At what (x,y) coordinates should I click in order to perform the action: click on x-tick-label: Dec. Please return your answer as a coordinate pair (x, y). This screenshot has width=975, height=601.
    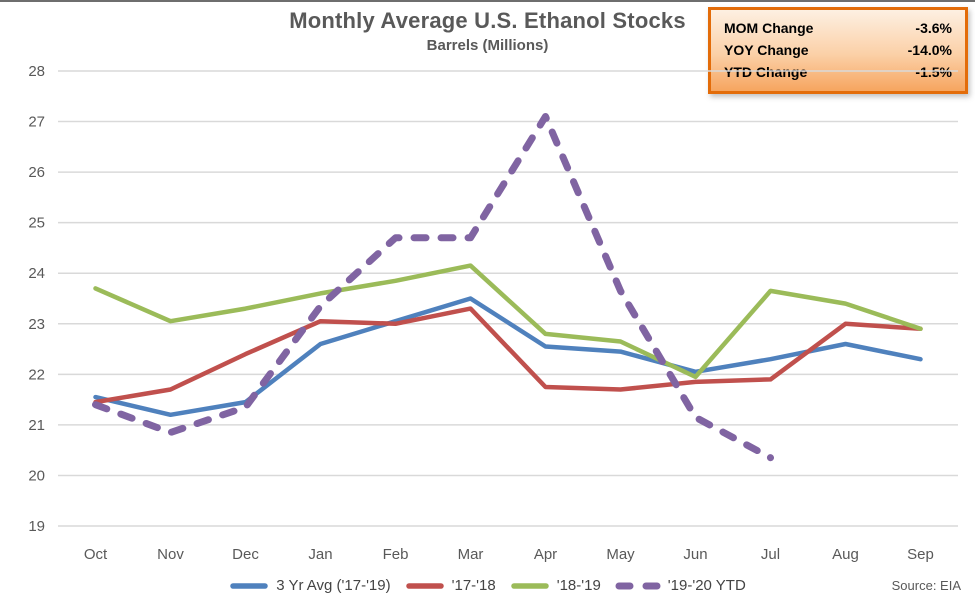
    Looking at the image, I should click on (245, 554).